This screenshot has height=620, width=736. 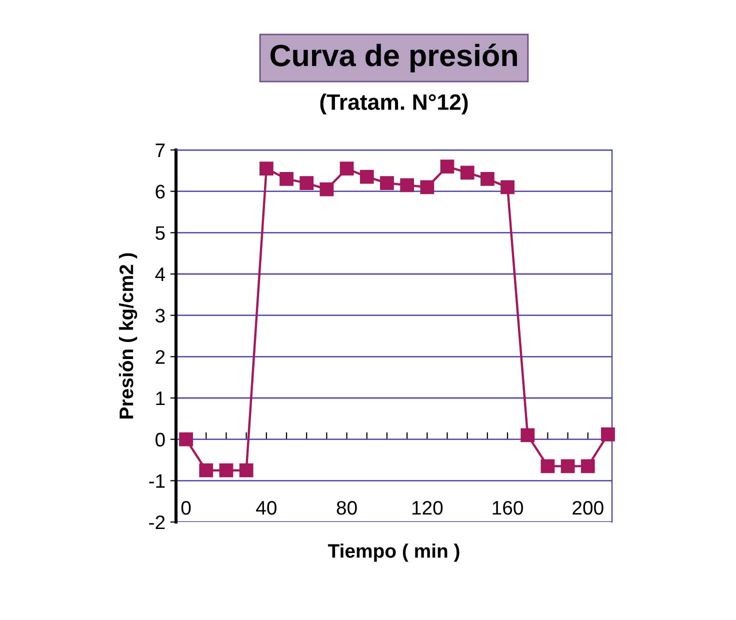 I want to click on y-tick-label: 0, so click(x=160, y=439).